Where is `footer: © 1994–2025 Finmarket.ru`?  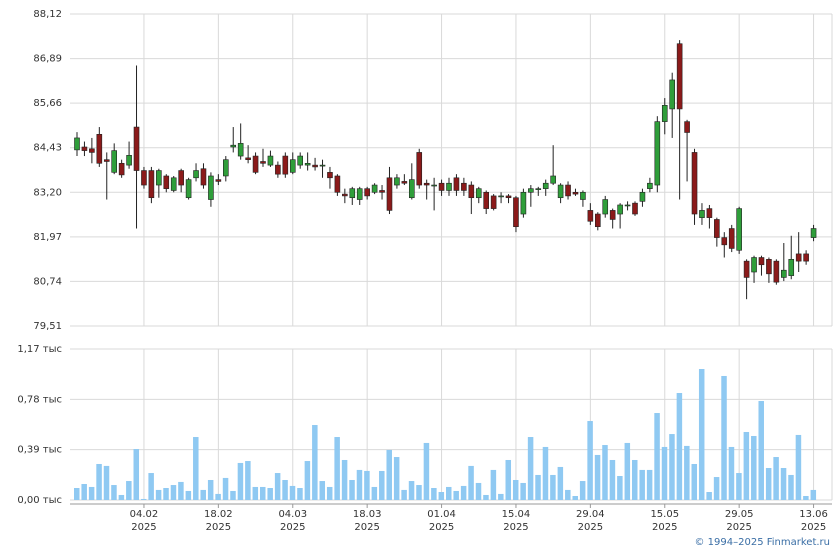 footer: © 1994–2025 Finmarket.ru is located at coordinates (762, 542).